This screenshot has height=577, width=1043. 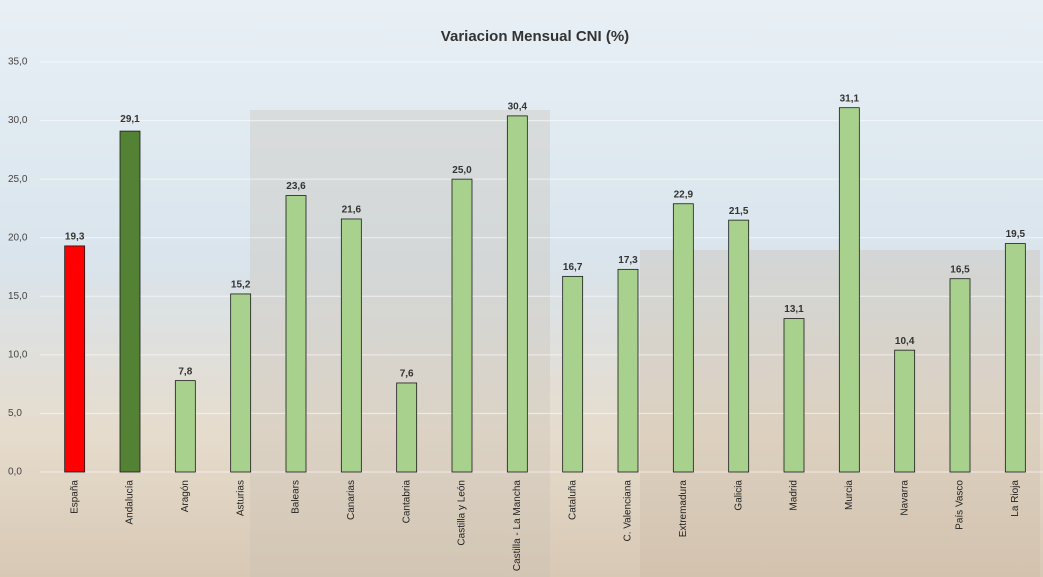 I want to click on x-tick-label: Balears, so click(x=296, y=497).